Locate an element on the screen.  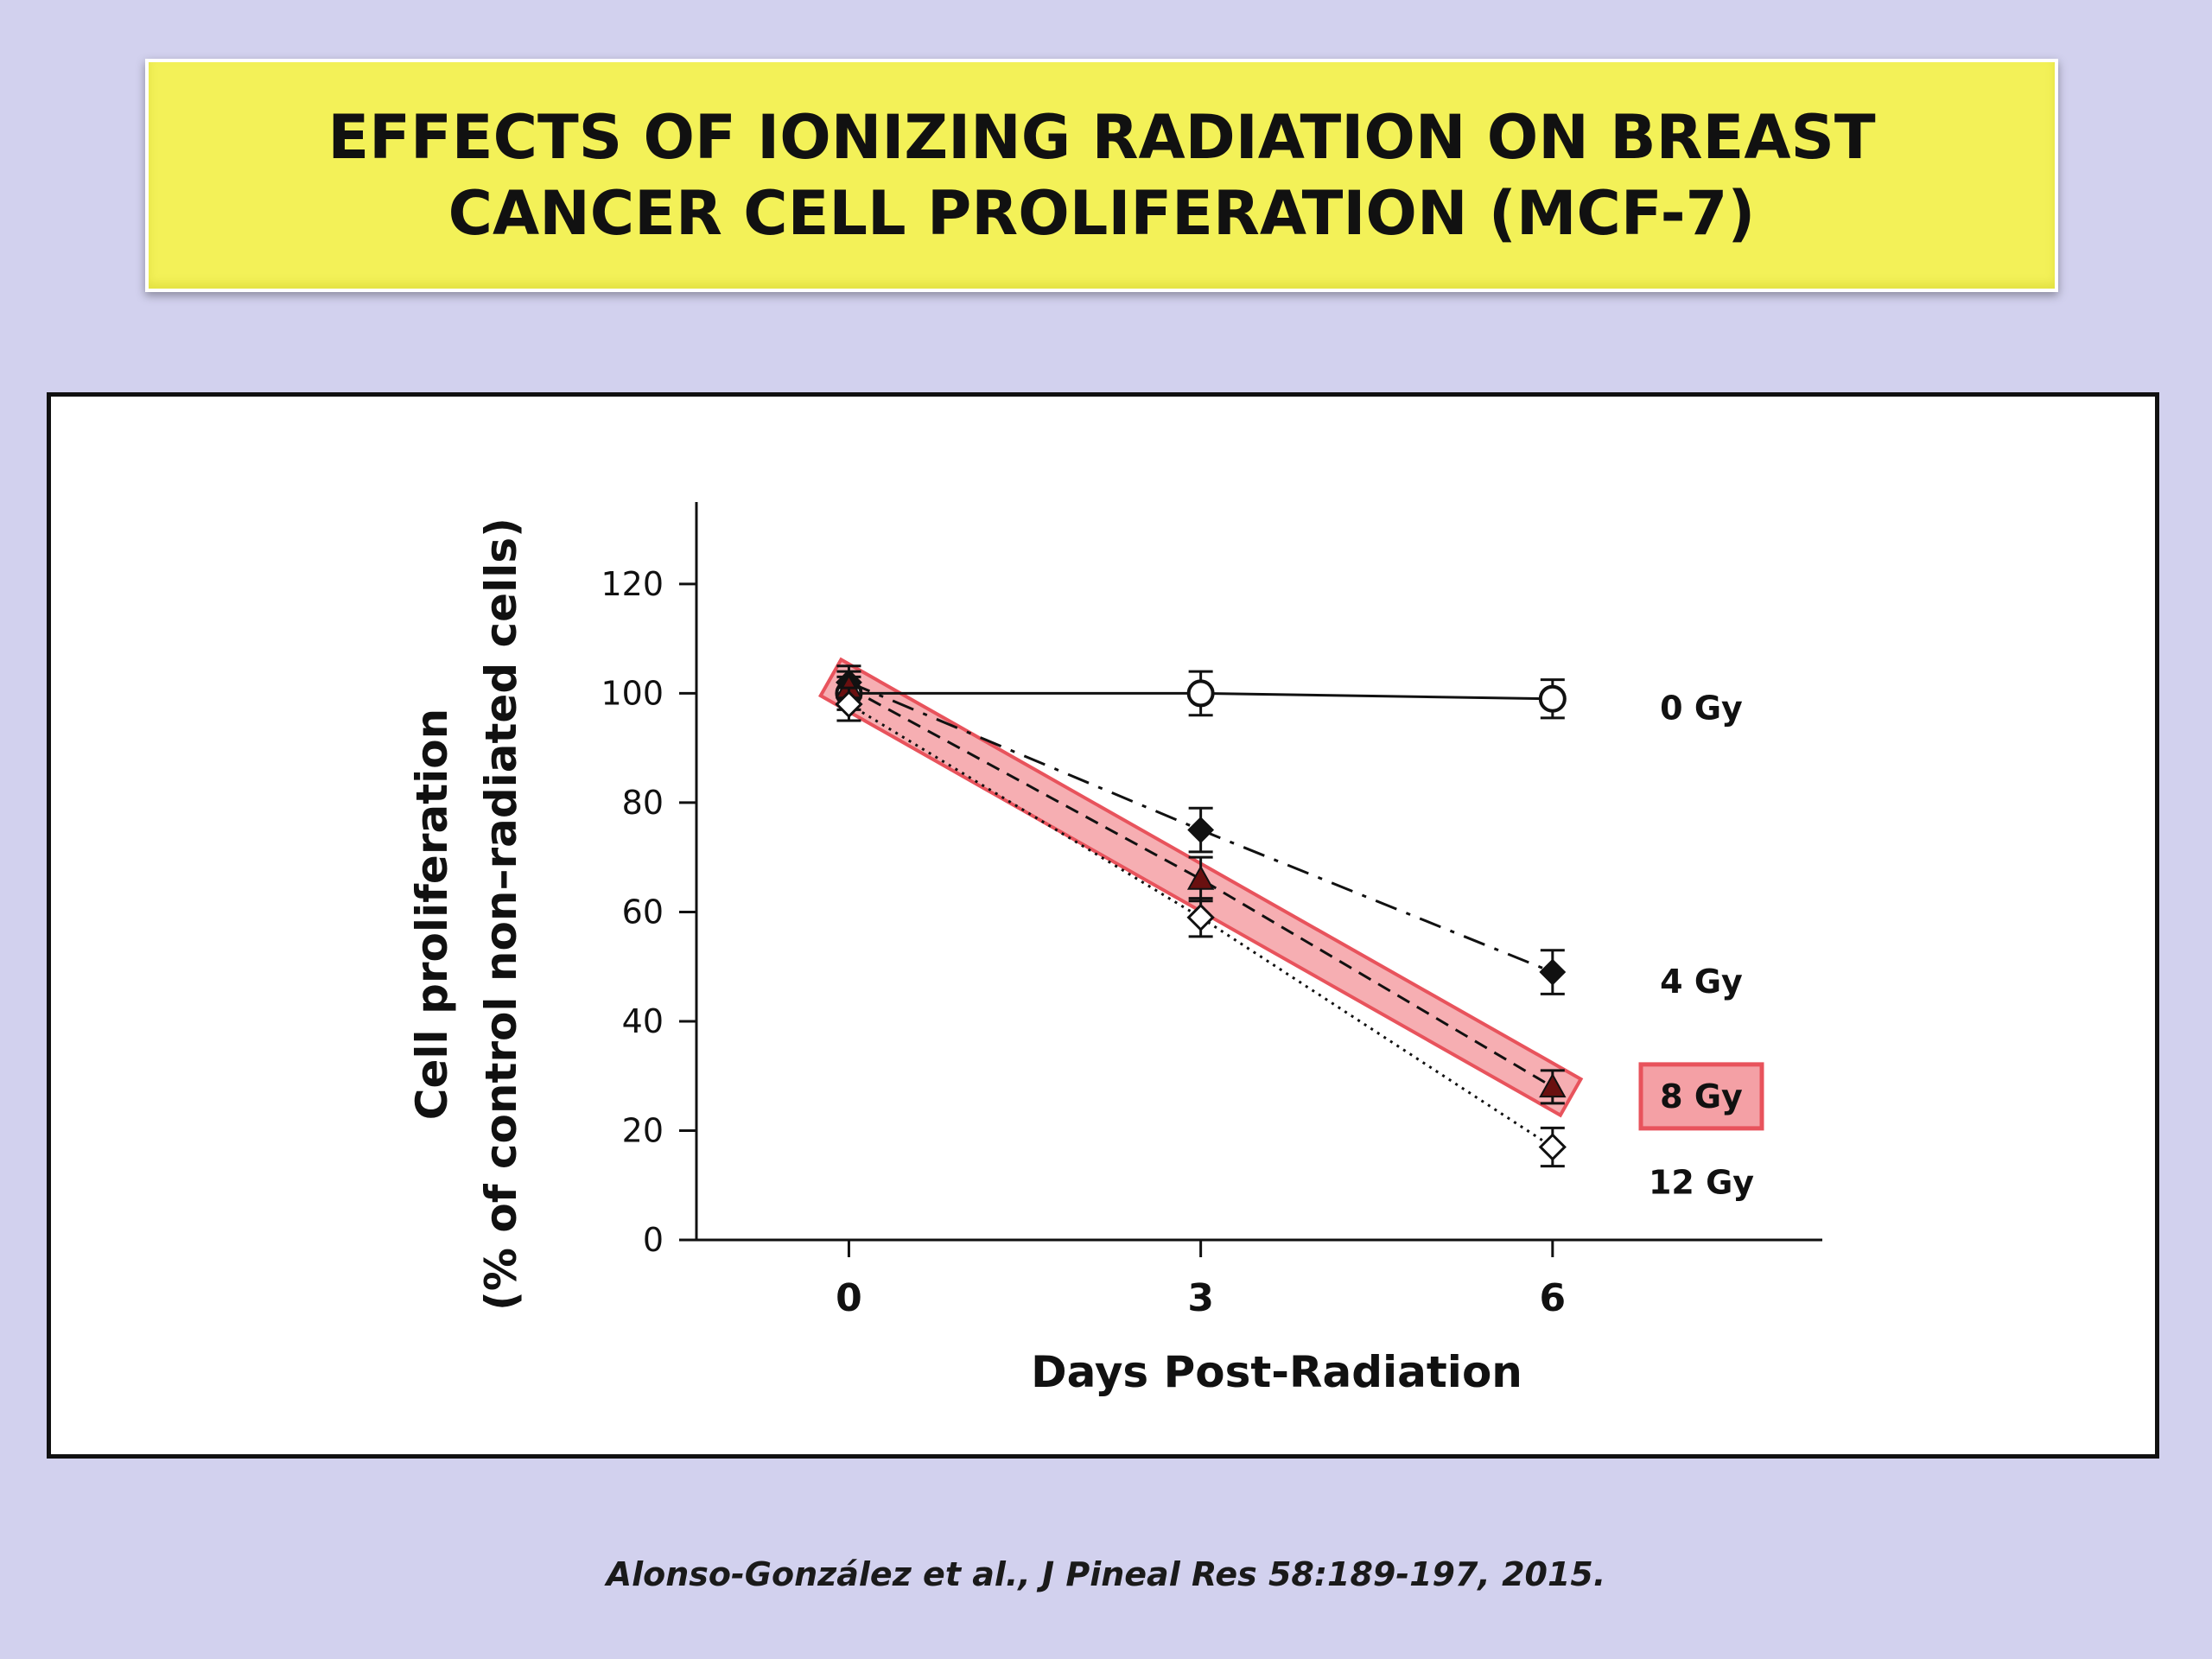
title-line-2: CANCER CELL PROLIFERATION (MCF-7) is located at coordinates (1102, 213).